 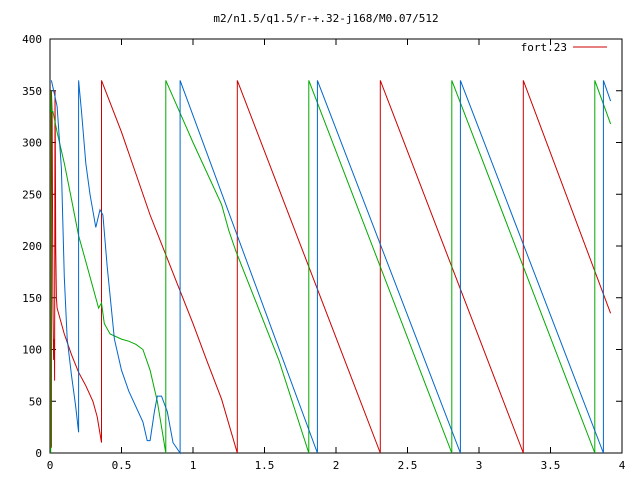 I want to click on x-tick-label: 3.5, so click(x=551, y=465).